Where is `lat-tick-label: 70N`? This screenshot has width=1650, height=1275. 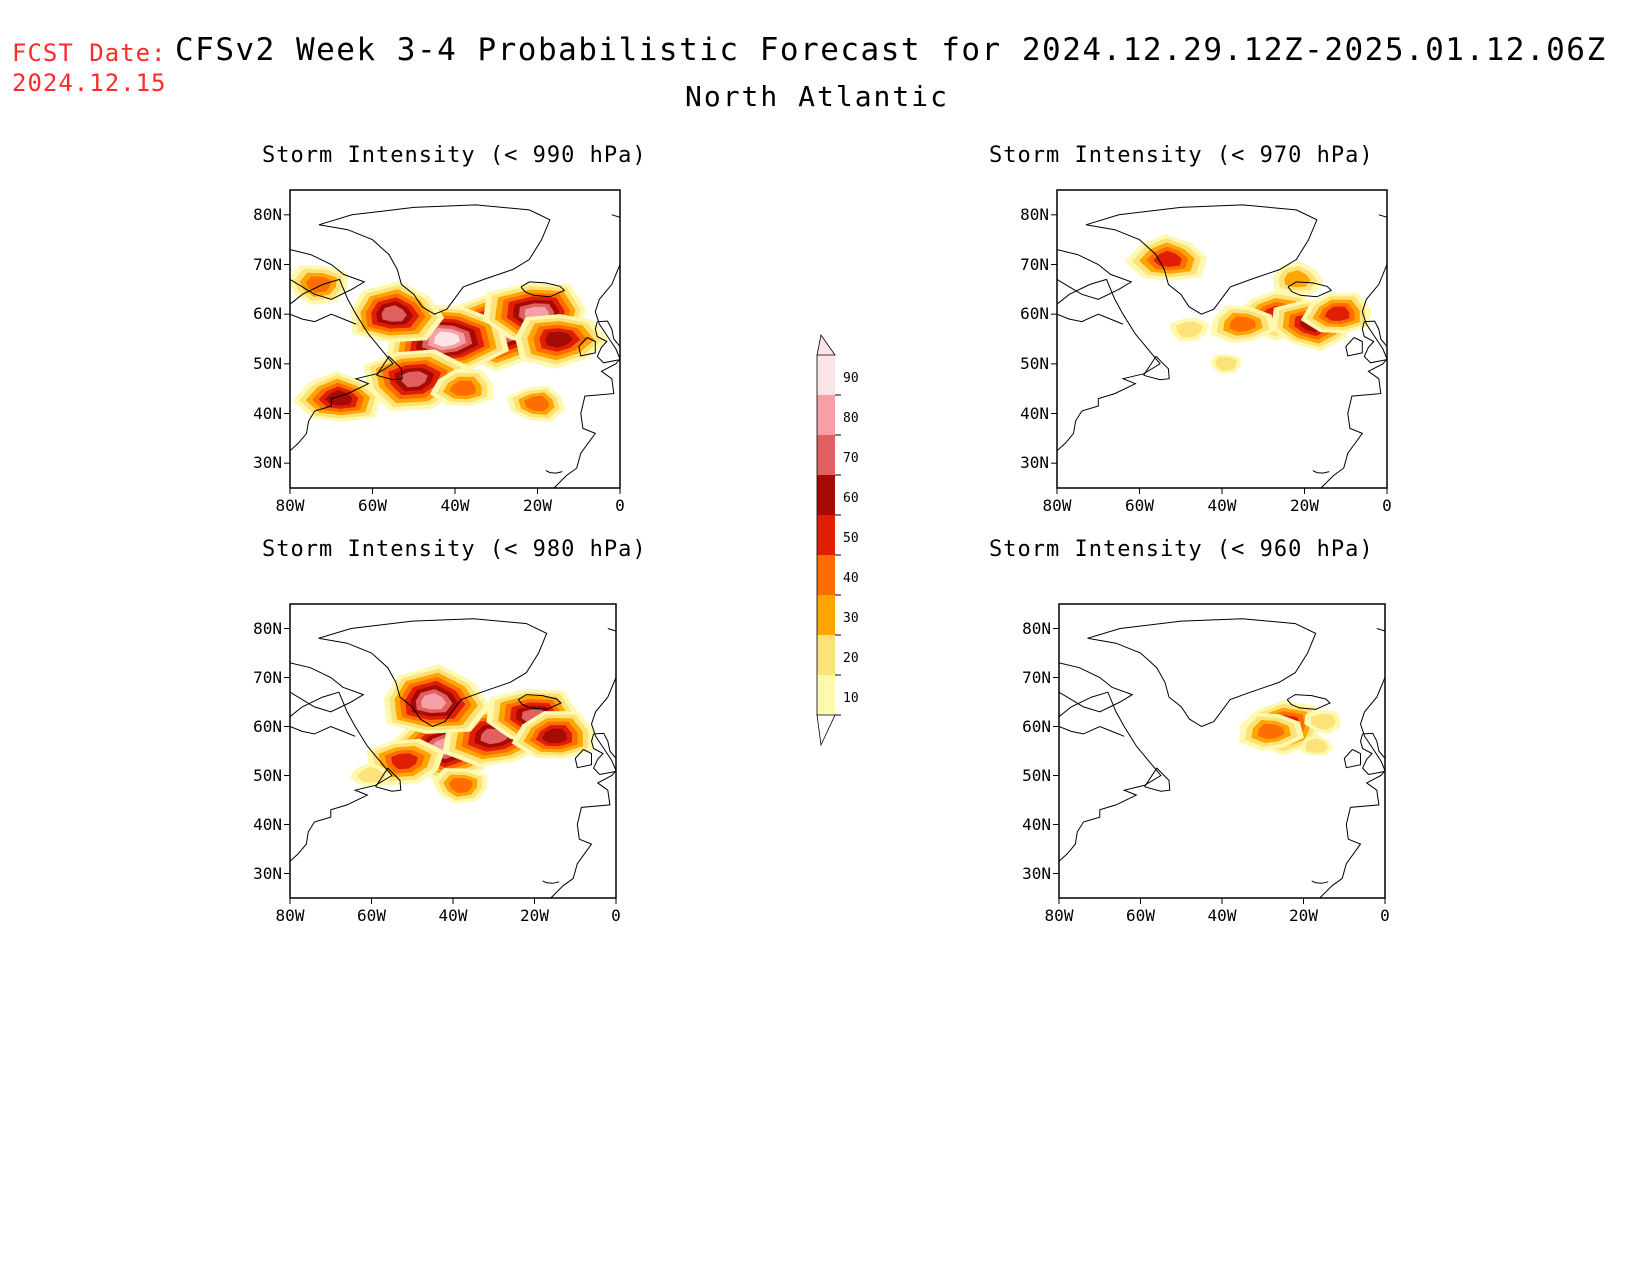 lat-tick-label: 70N is located at coordinates (1036, 677).